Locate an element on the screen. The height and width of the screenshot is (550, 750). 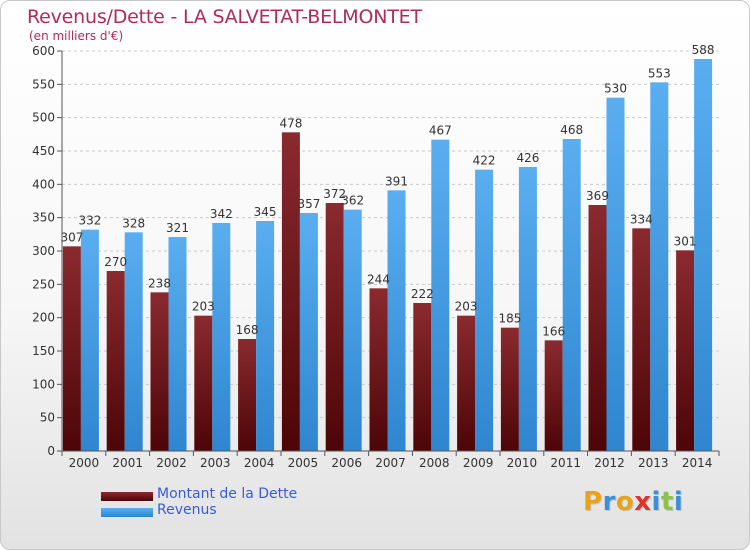
x-tick-label: 2009 is located at coordinates (478, 463).